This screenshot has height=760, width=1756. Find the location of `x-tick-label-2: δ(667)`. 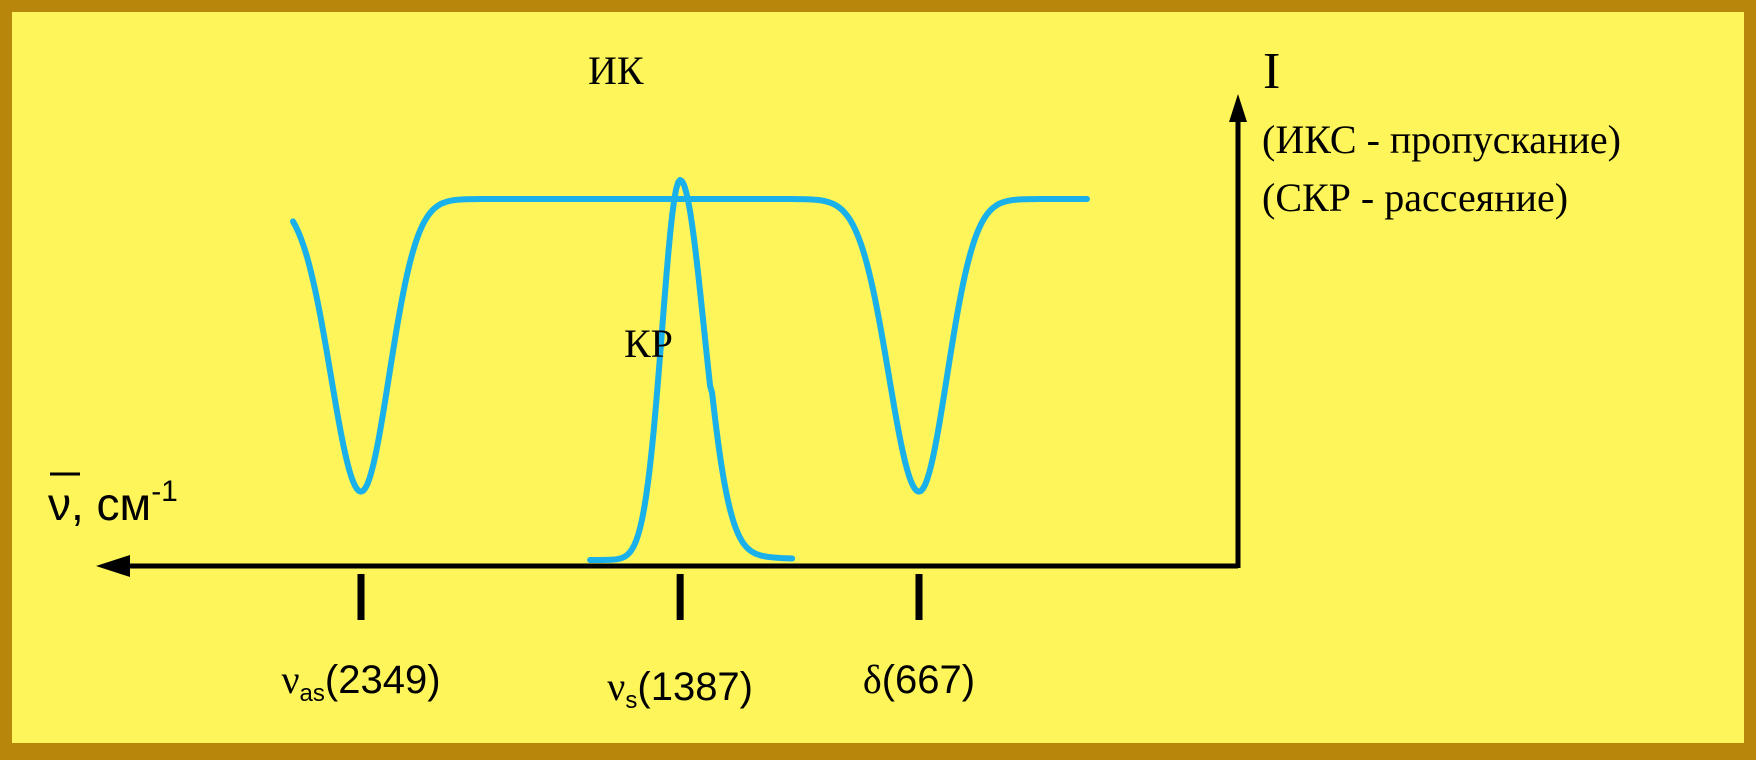

x-tick-label-2: δ(667) is located at coordinates (919, 679).